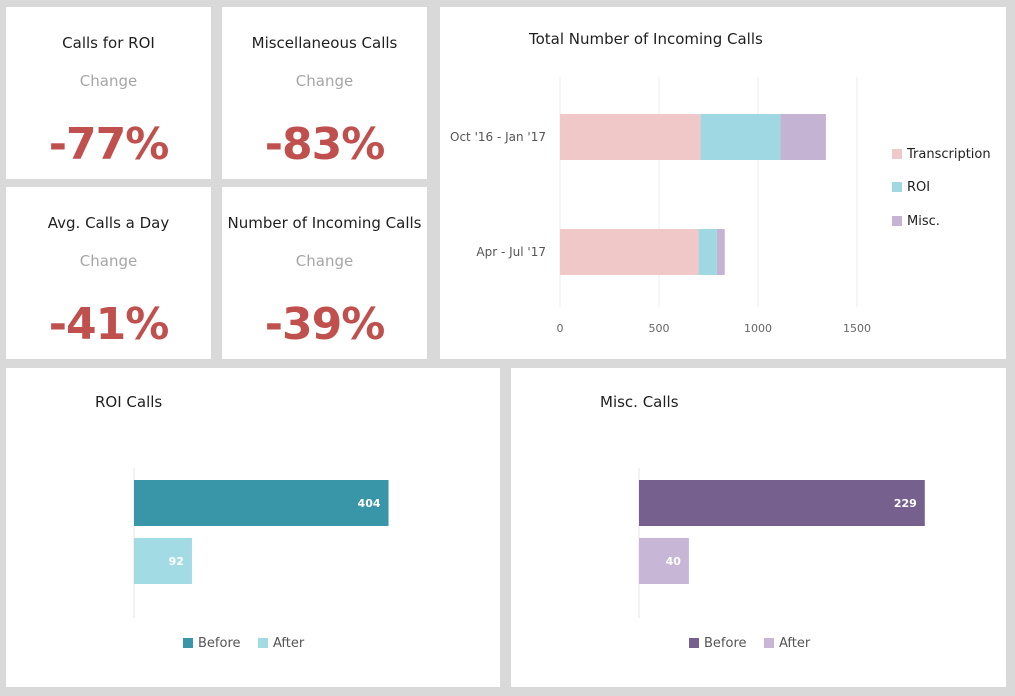  Describe the element at coordinates (176, 561) in the screenshot. I see `data-label: 92` at that location.